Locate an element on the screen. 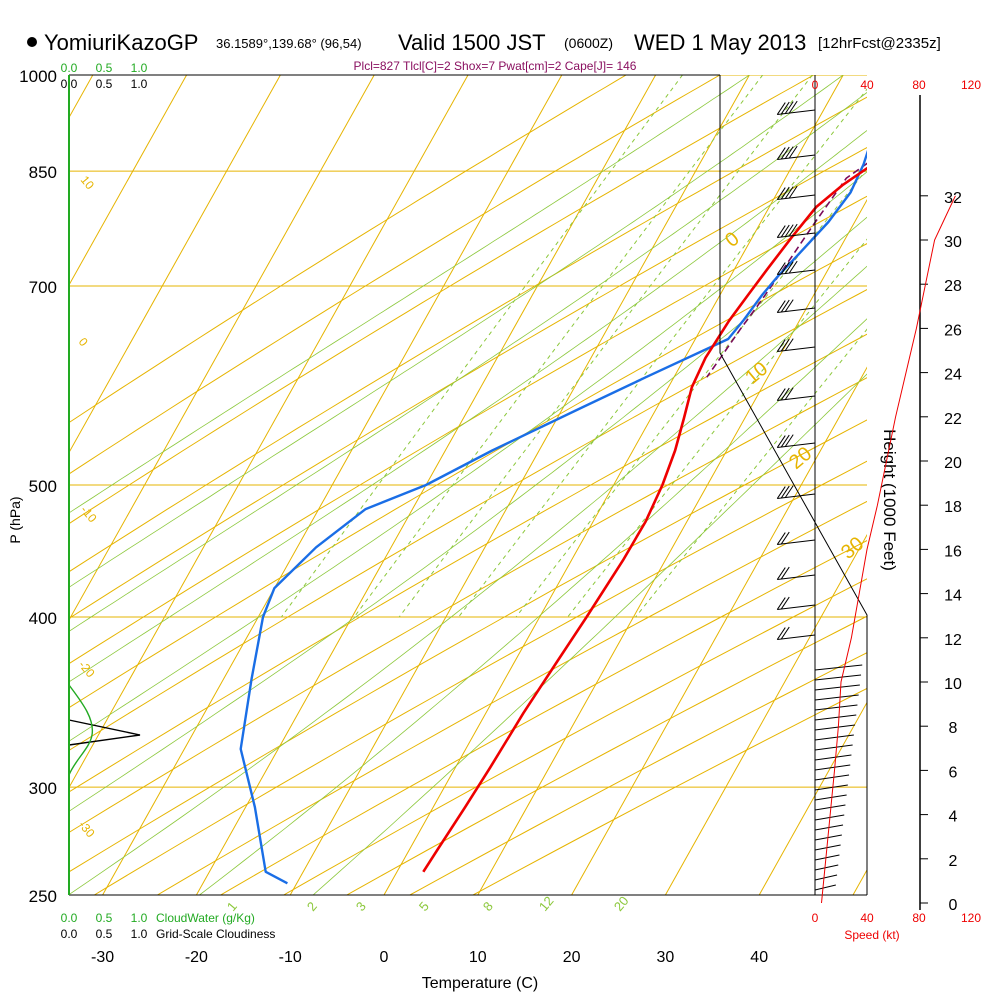 The image size is (1000, 1000). cloud-water-tick-top: 0.5 is located at coordinates (104, 68).